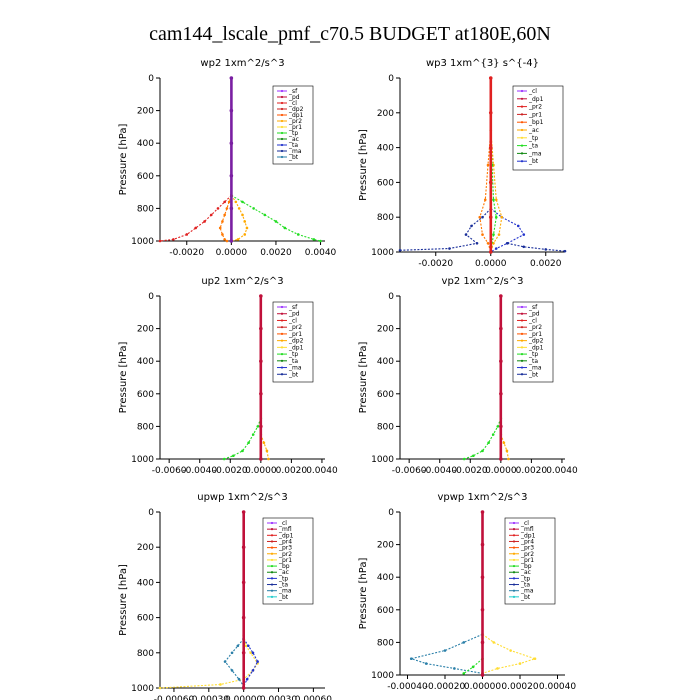 Image resolution: width=700 pixels, height=700 pixels. Describe the element at coordinates (209, 697) in the screenshot. I see `x-tick-label: -0.00030` at that location.